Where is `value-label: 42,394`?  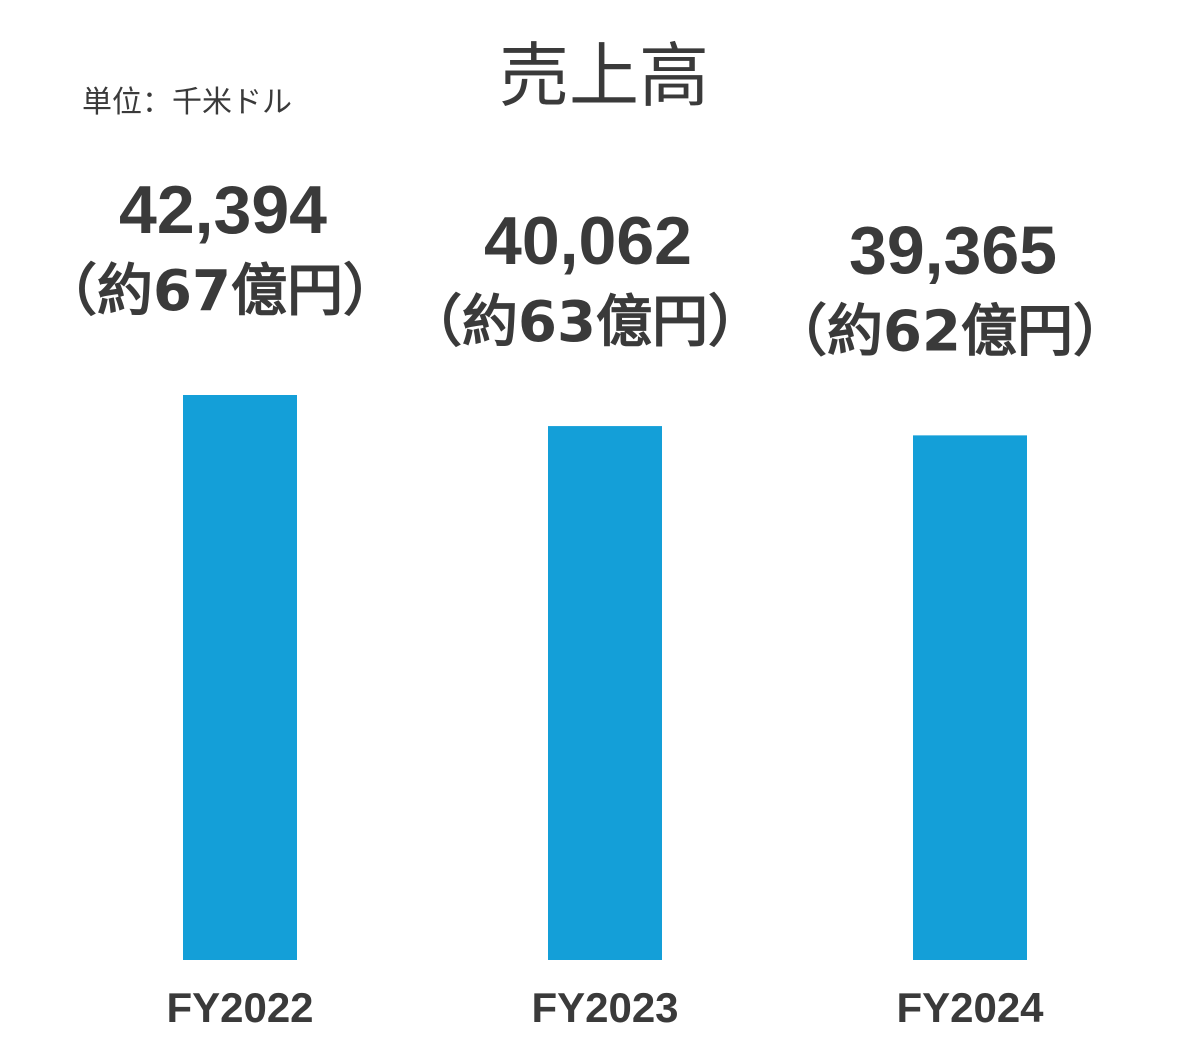
value-label: 42,394 is located at coordinates (223, 210).